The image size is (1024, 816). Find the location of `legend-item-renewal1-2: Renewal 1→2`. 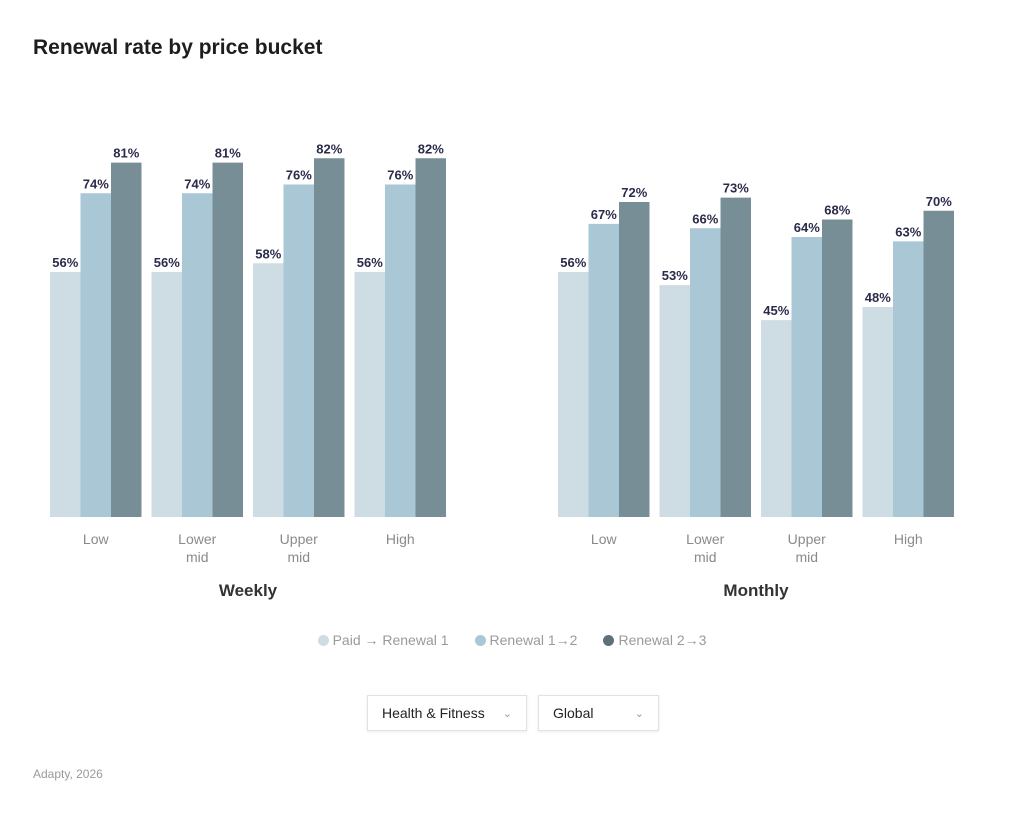

legend-item-renewal1-2: Renewal 1→2 is located at coordinates (526, 640).